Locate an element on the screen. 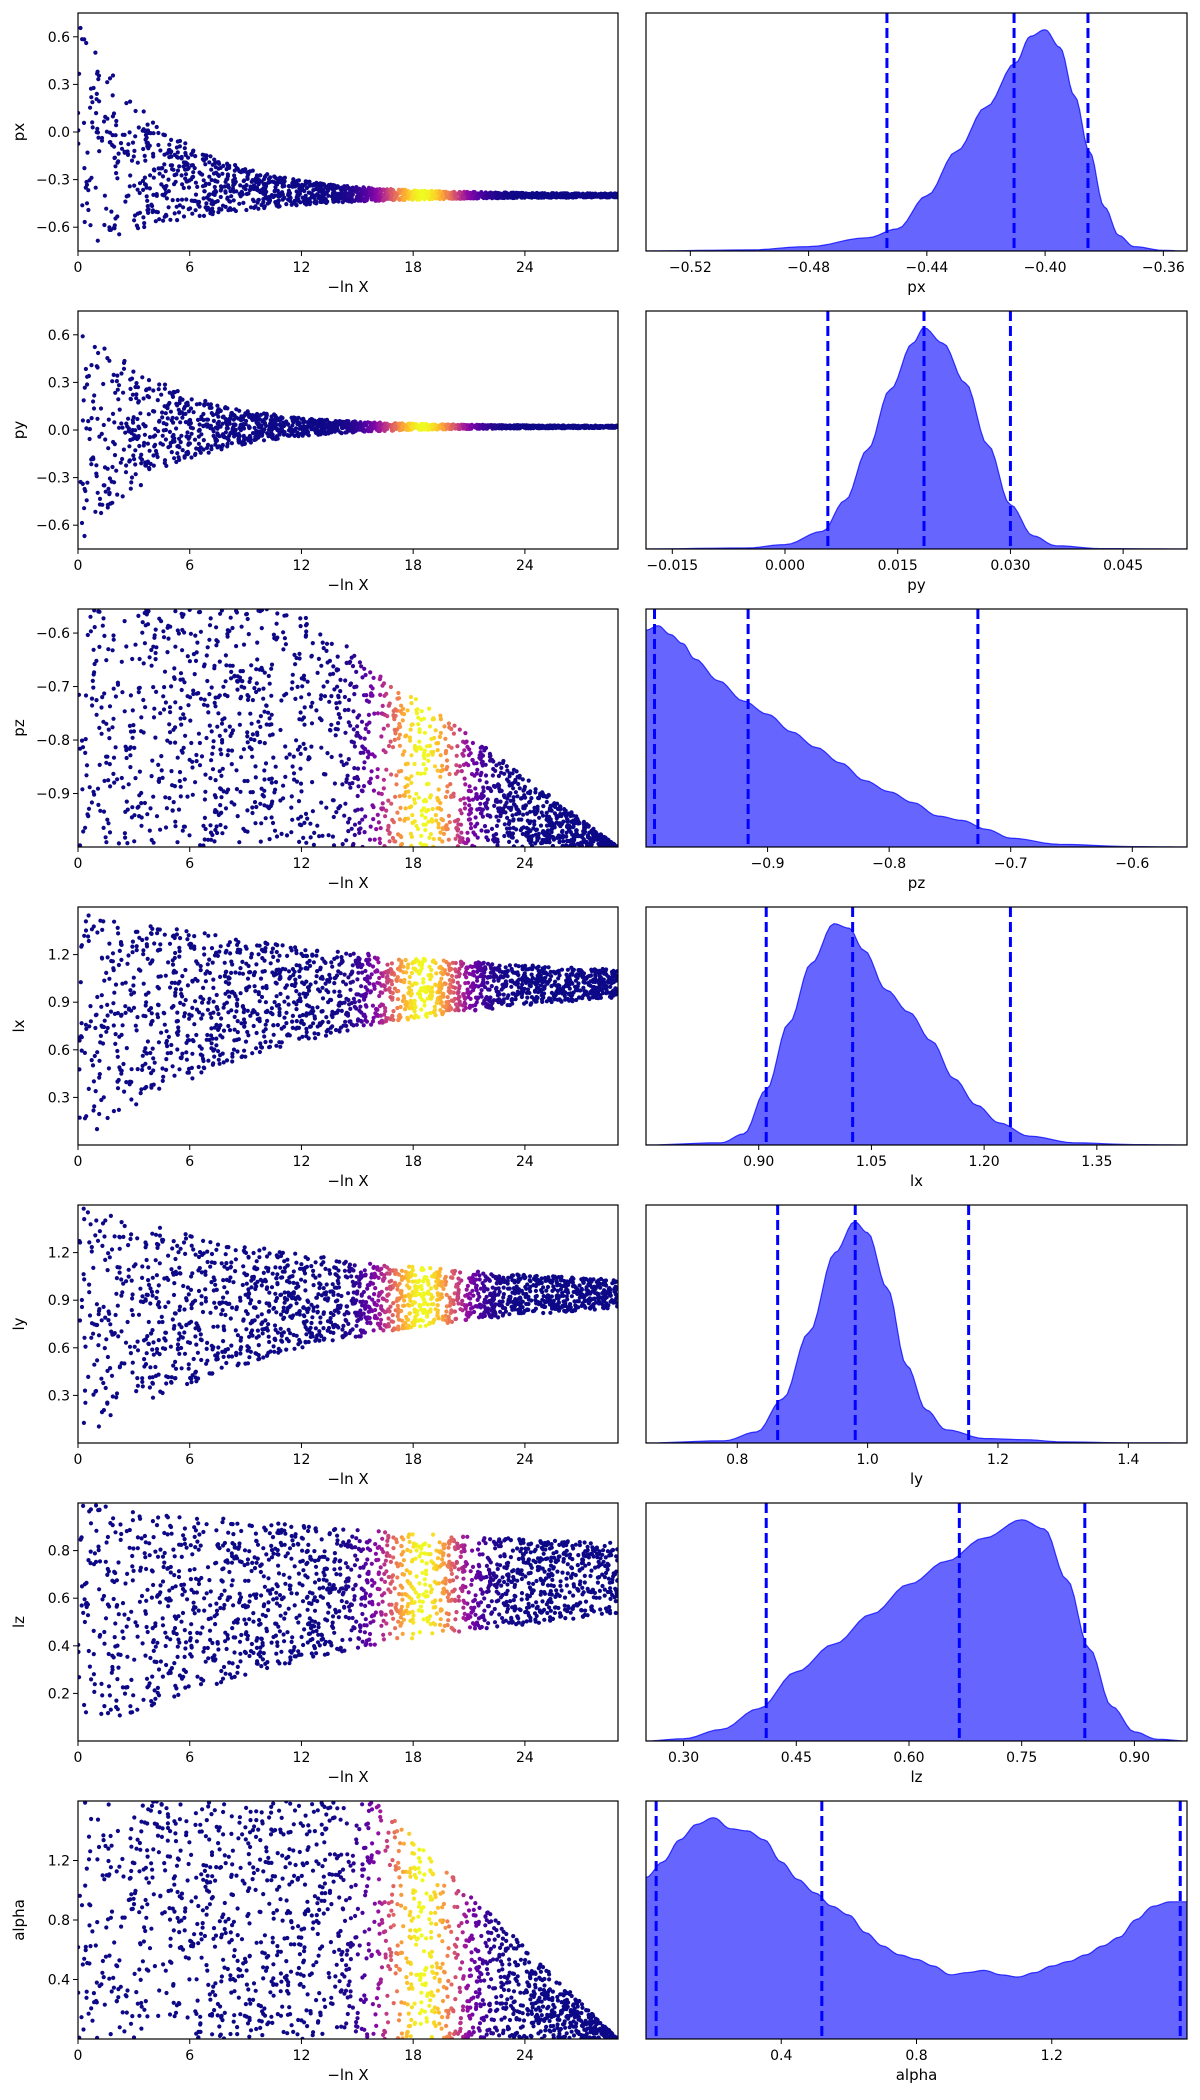 Image resolution: width=1200 pixels, height=2100 pixels. posterior-density-area is located at coordinates (916, 438).